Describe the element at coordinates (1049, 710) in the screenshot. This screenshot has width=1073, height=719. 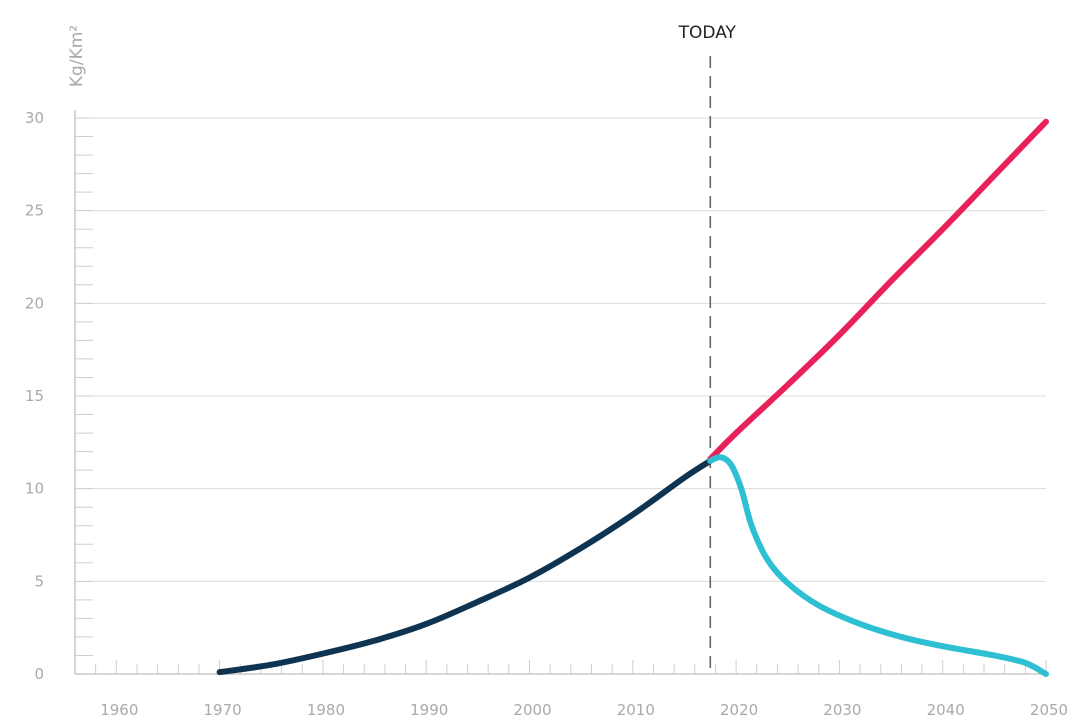
I see `x-tick-label-2050: 2050` at that location.